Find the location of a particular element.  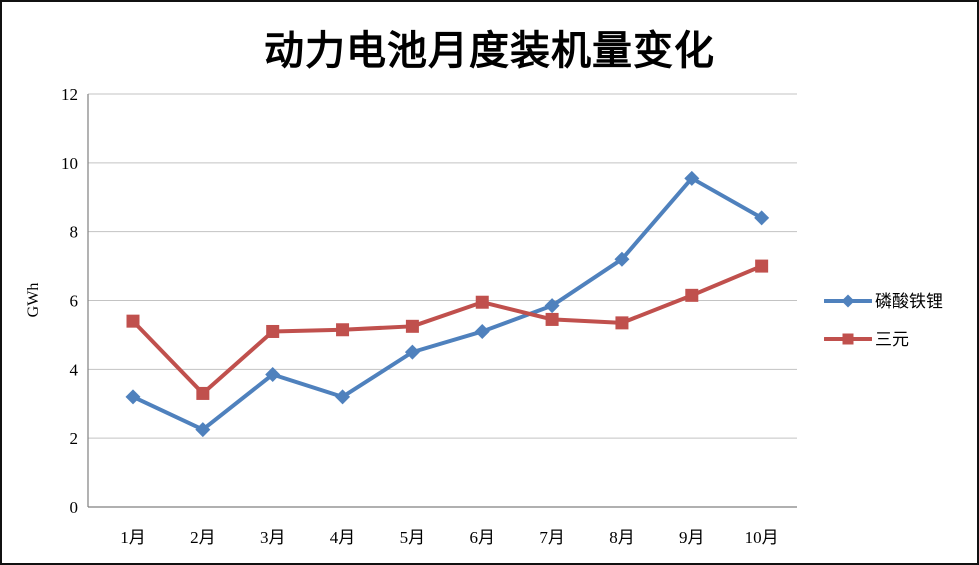

x-tick-label-10: 10月 is located at coordinates (762, 537).